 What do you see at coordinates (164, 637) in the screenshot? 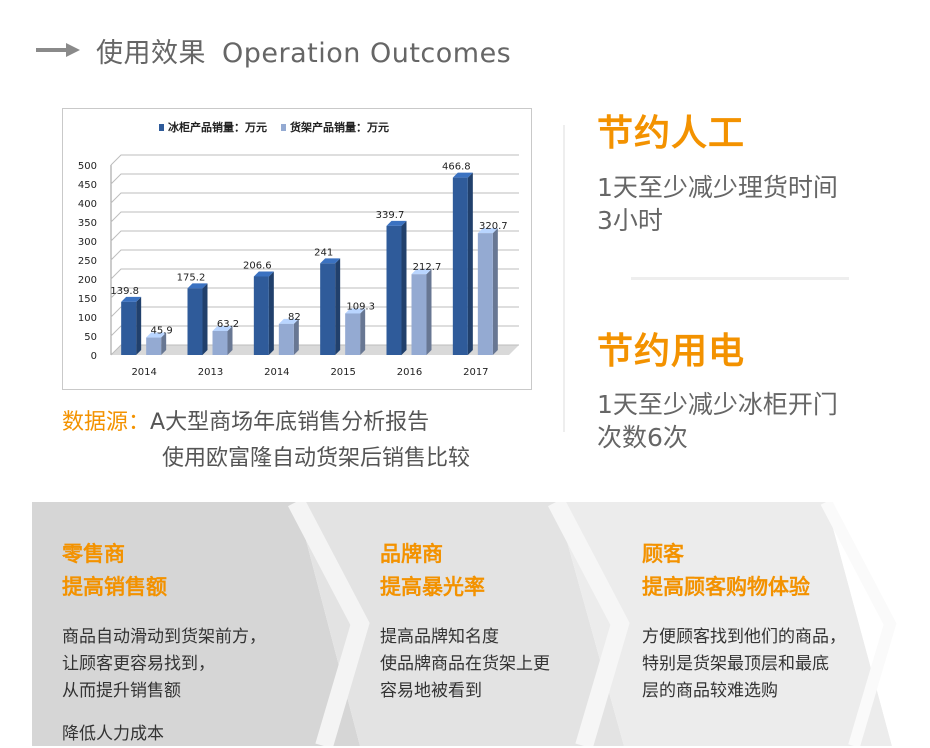
I see `benefit-line: 商品自动滑动到货架前方，` at bounding box center [164, 637].